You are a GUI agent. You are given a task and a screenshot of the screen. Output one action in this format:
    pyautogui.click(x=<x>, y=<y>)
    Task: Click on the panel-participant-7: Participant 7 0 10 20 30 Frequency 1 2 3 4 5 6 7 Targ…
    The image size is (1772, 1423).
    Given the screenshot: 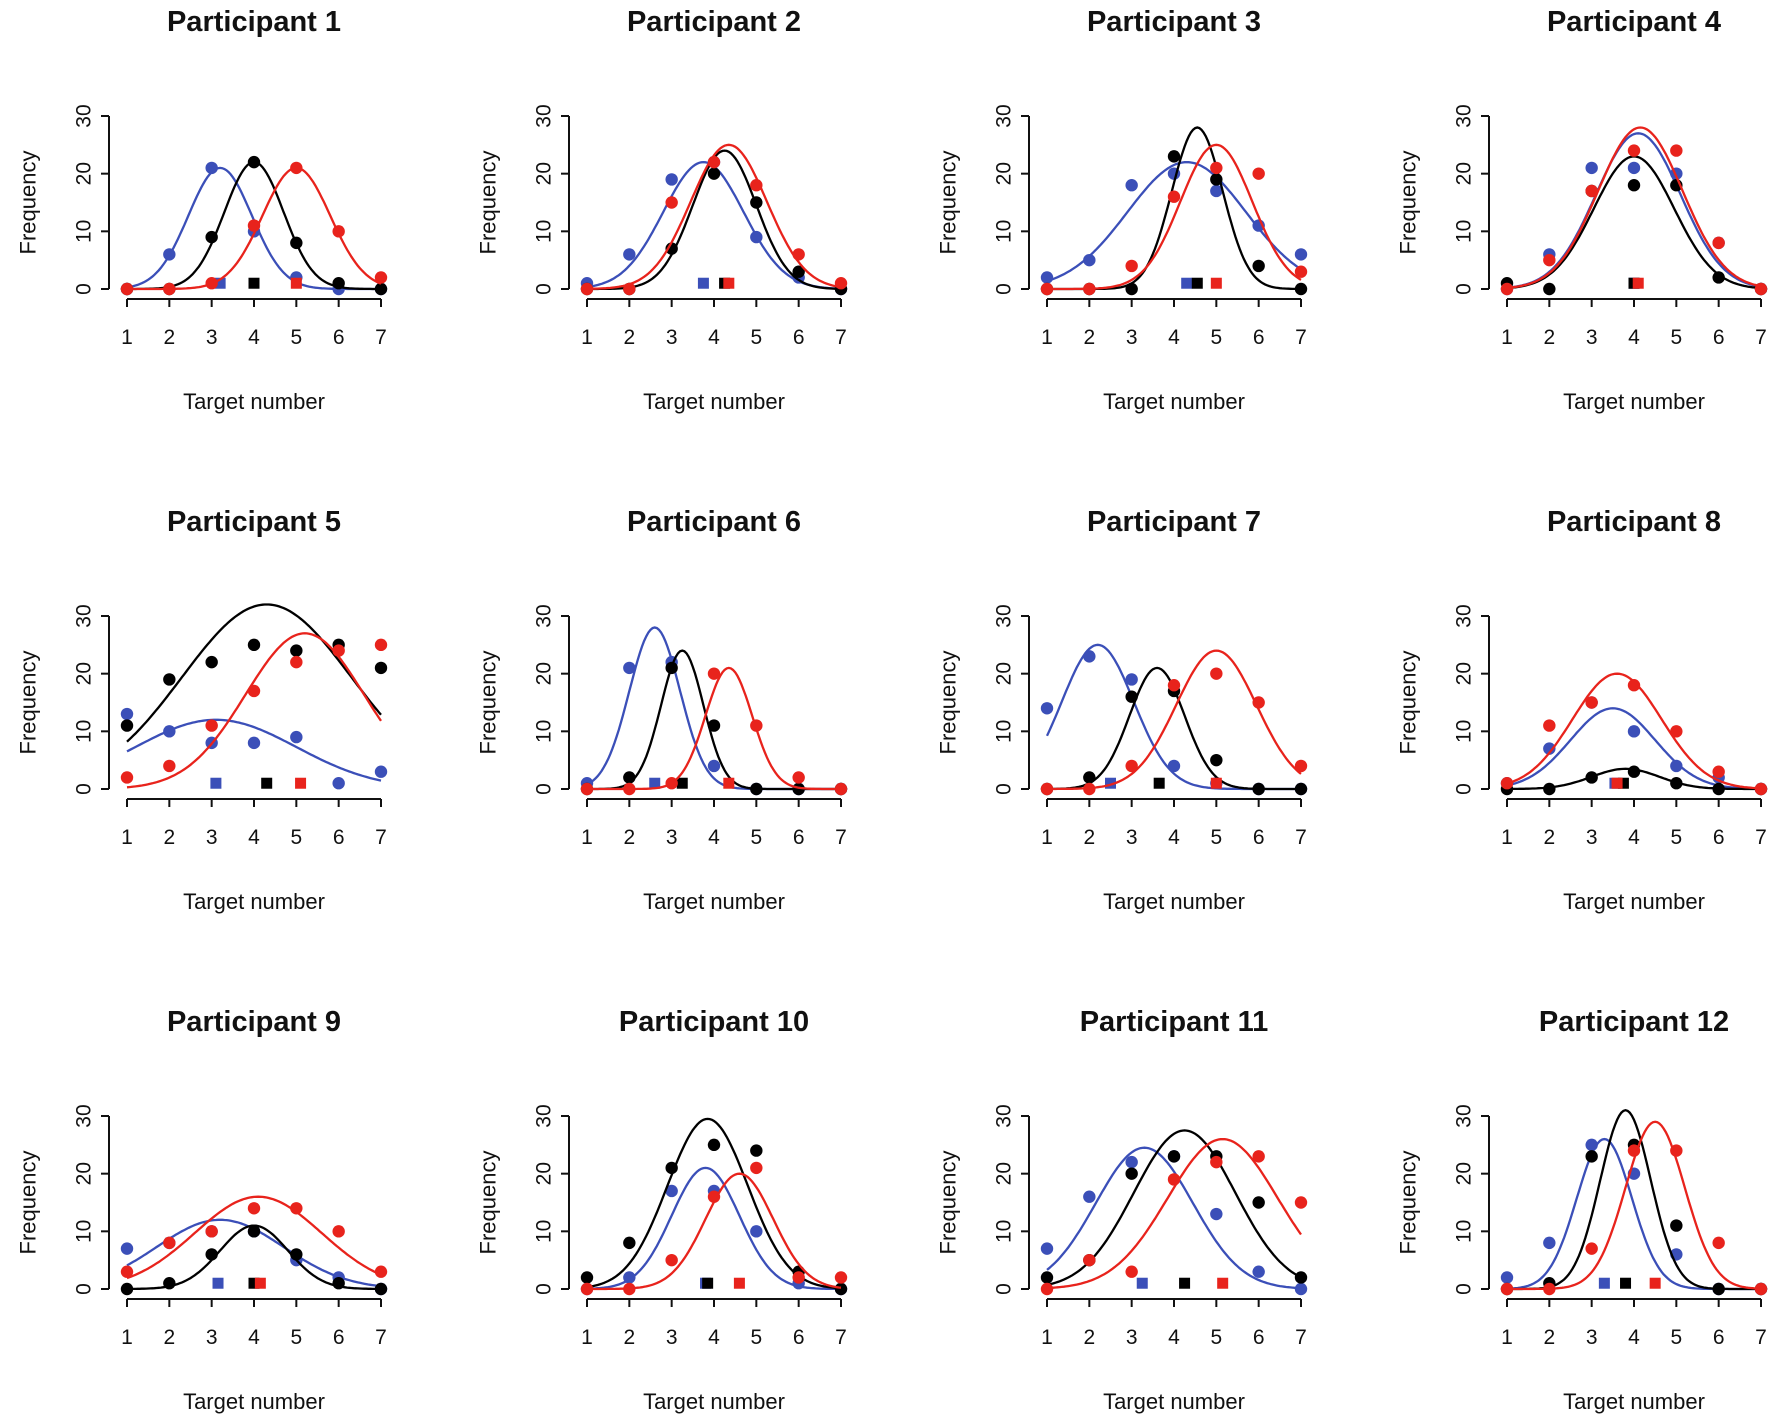 What is the action you would take?
    pyautogui.click(x=1122, y=710)
    